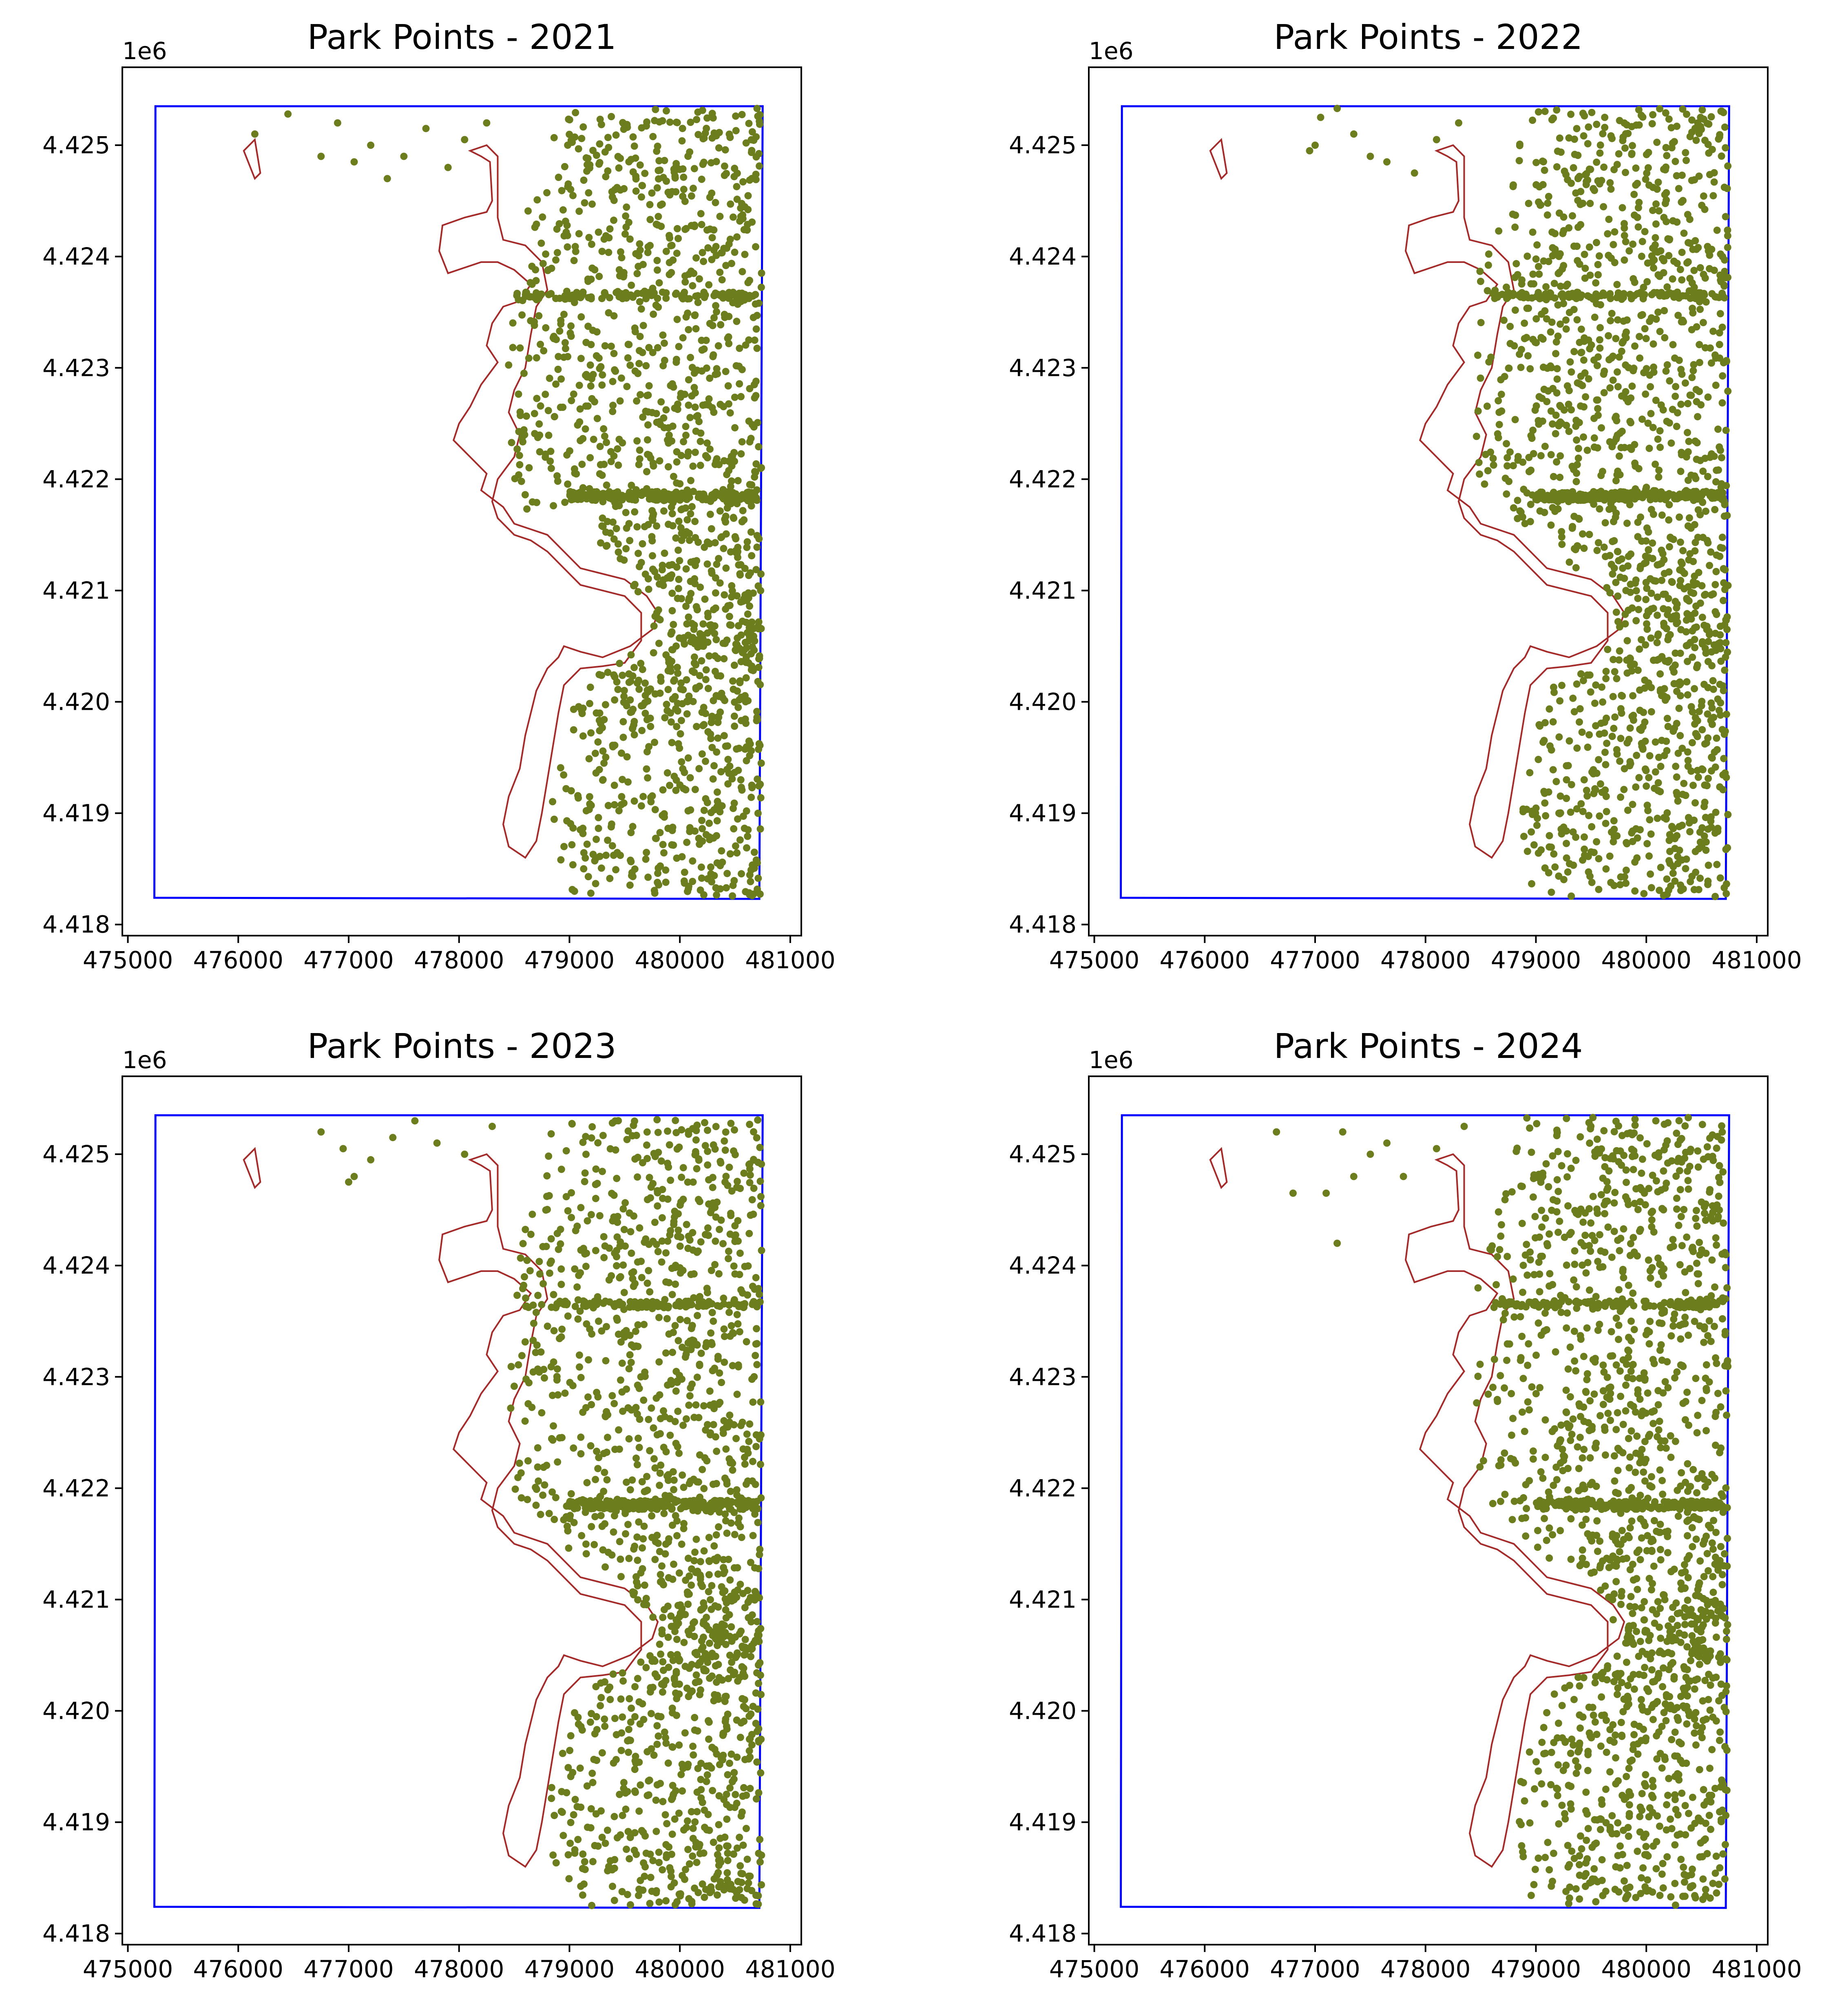 The height and width of the screenshot is (2016, 1833). I want to click on y-tick-label: 4.420, so click(1043, 702).